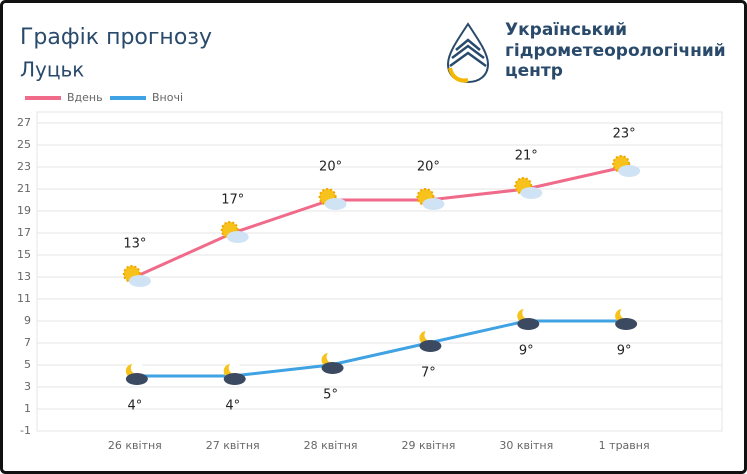 The height and width of the screenshot is (474, 747). What do you see at coordinates (24, 210) in the screenshot?
I see `y-tick-label: 19` at bounding box center [24, 210].